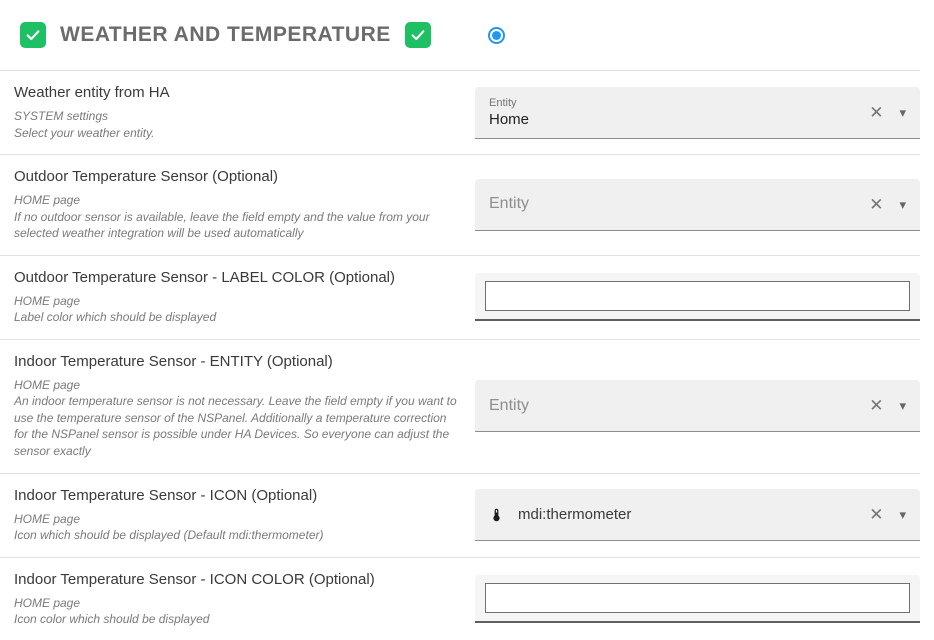 The height and width of the screenshot is (640, 934). What do you see at coordinates (61, 116) in the screenshot?
I see `setting-category: SYSTEM settings` at bounding box center [61, 116].